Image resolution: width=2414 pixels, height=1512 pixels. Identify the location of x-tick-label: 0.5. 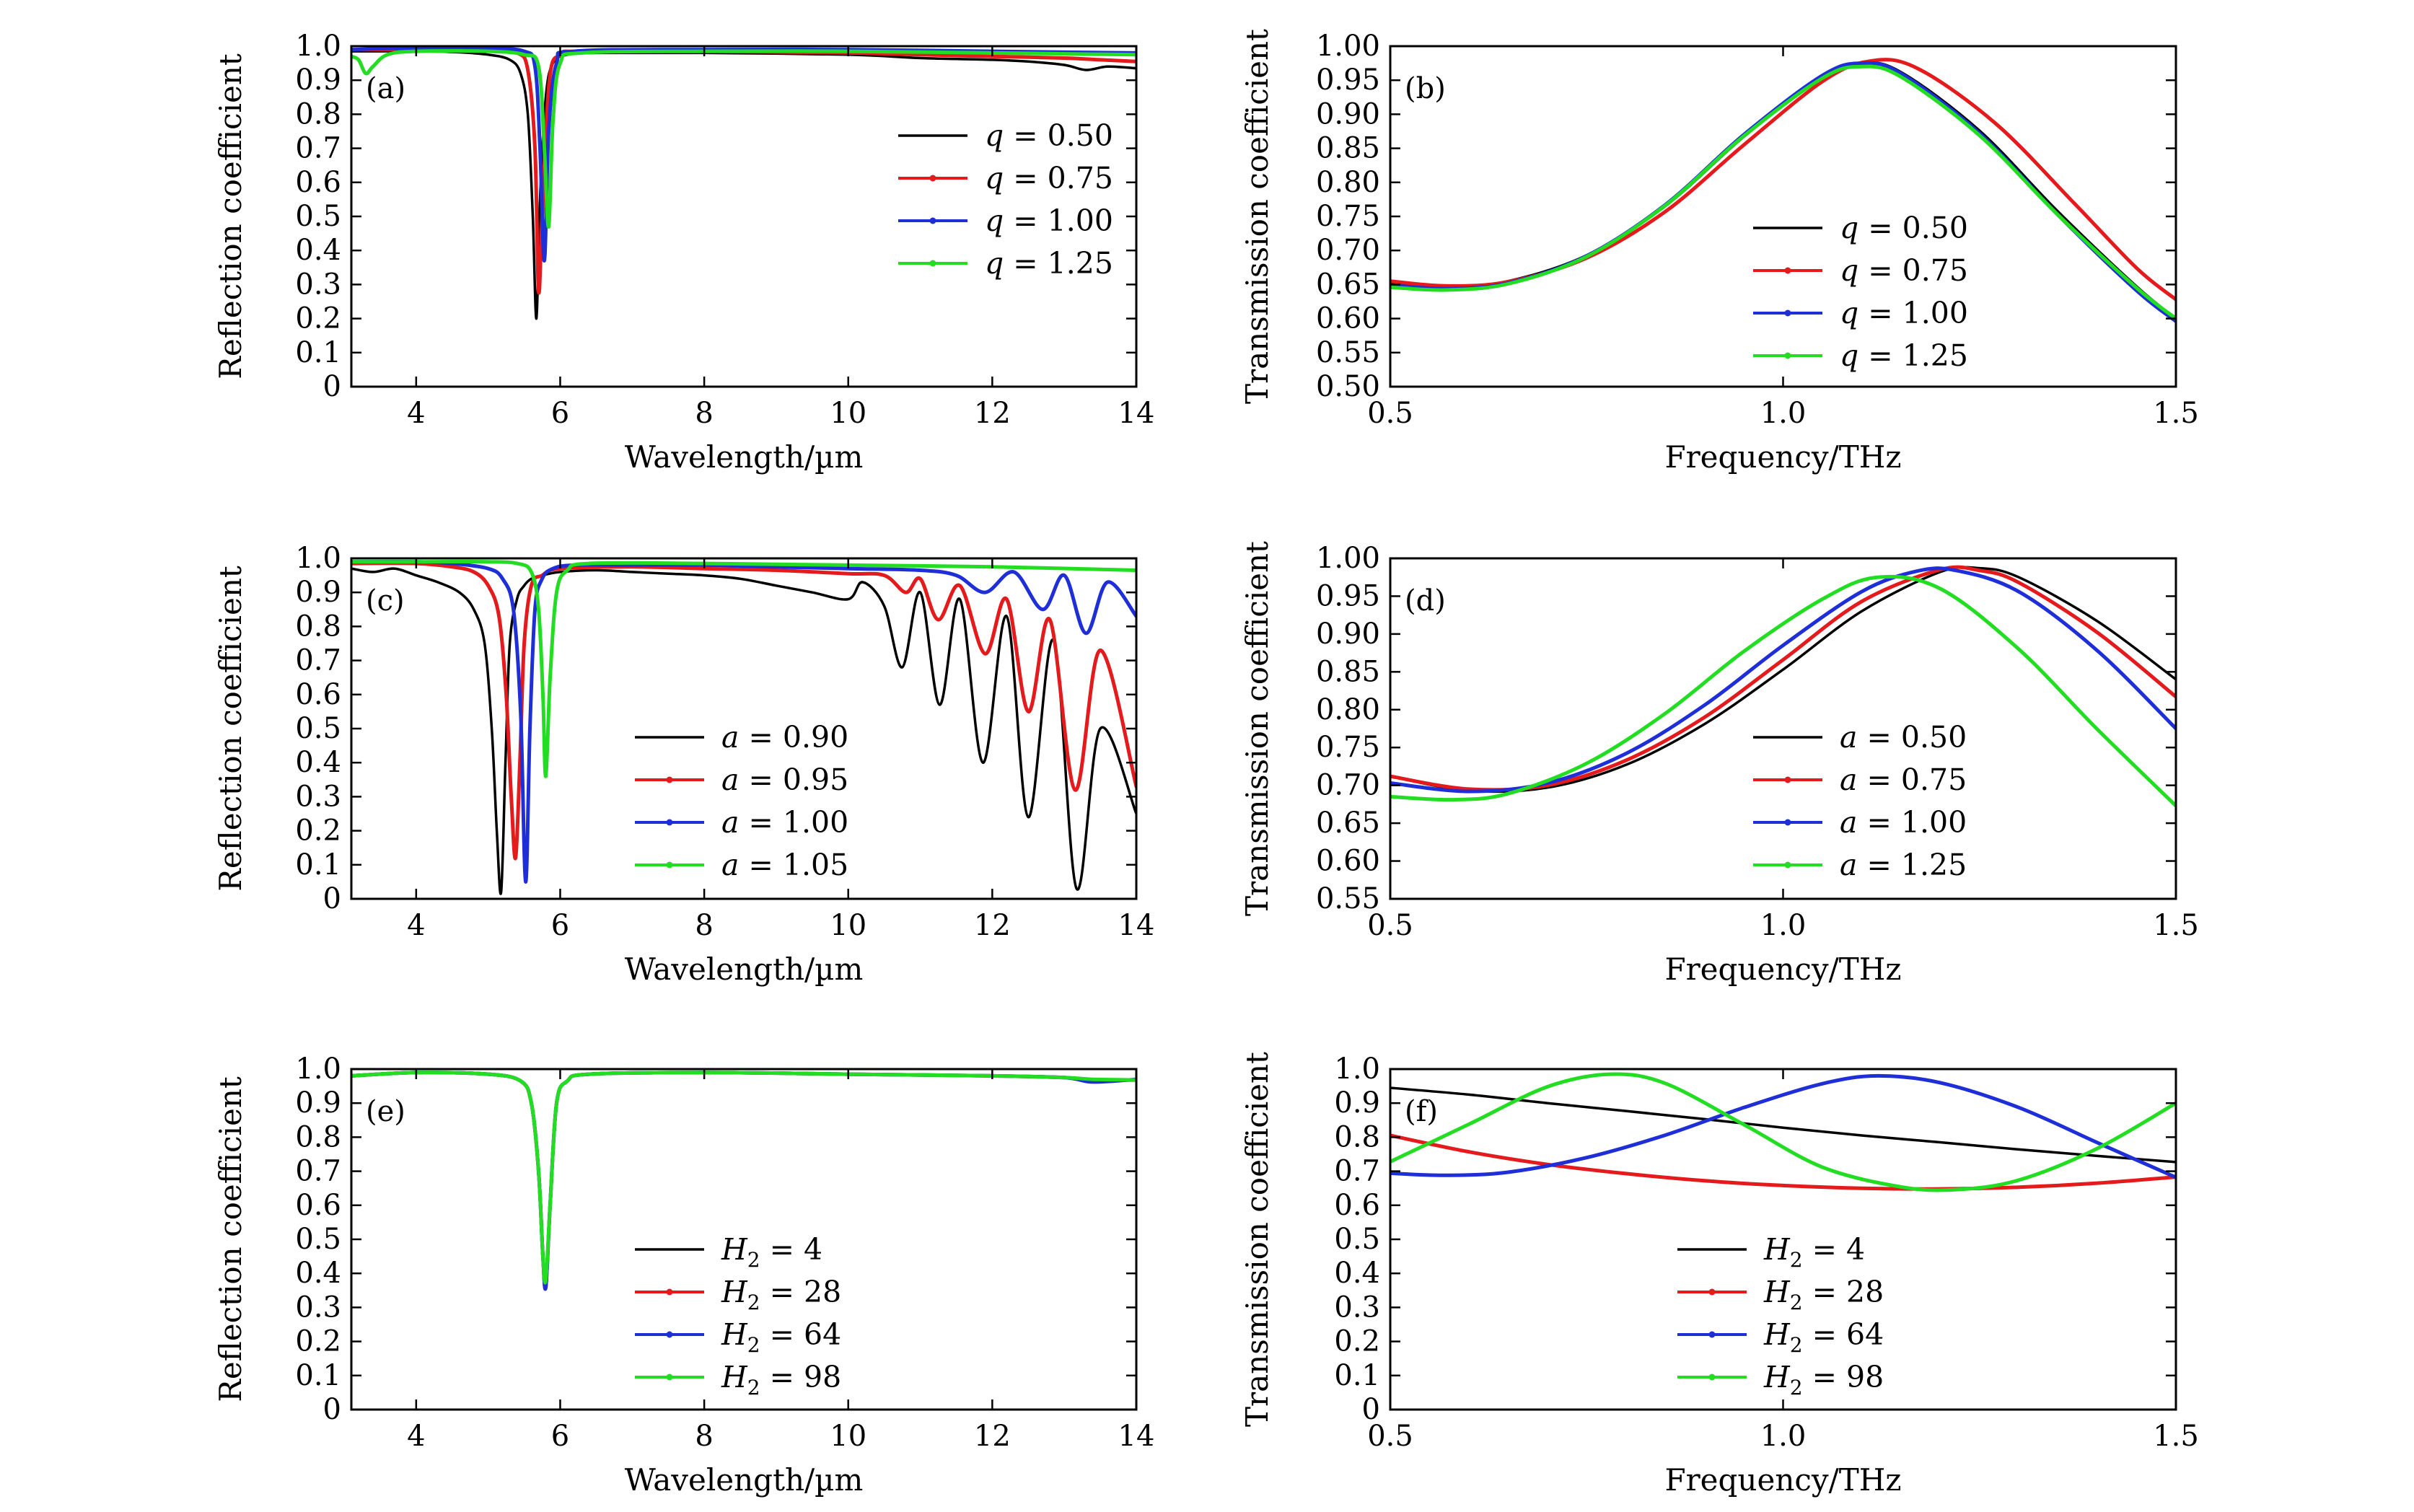
(1390, 1437).